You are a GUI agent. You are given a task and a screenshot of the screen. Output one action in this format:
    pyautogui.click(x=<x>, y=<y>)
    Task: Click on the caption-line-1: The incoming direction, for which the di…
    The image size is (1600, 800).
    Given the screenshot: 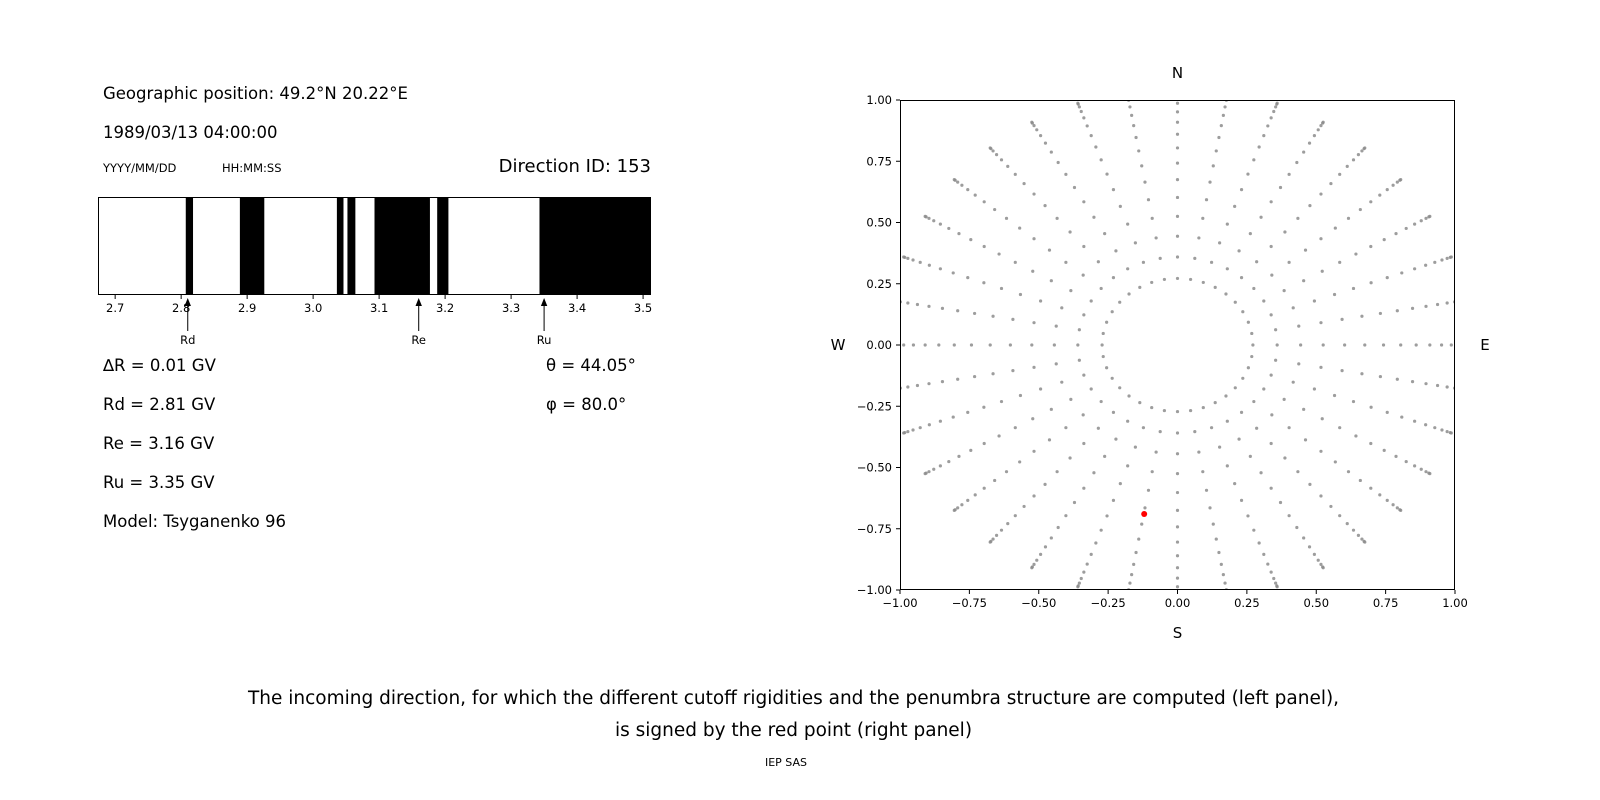 What is the action you would take?
    pyautogui.click(x=793, y=698)
    